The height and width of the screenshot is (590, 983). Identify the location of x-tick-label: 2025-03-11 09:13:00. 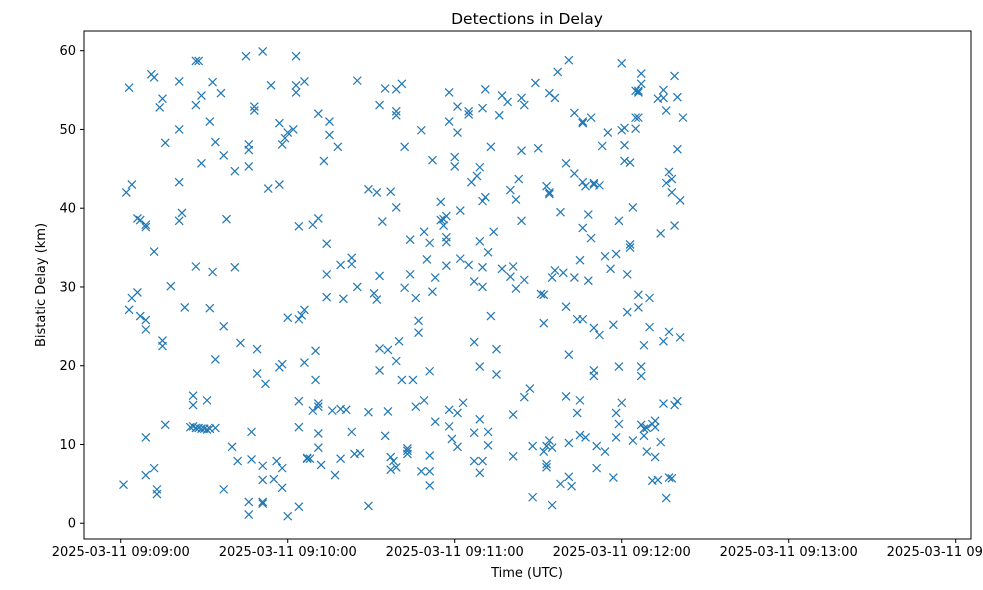
(789, 552).